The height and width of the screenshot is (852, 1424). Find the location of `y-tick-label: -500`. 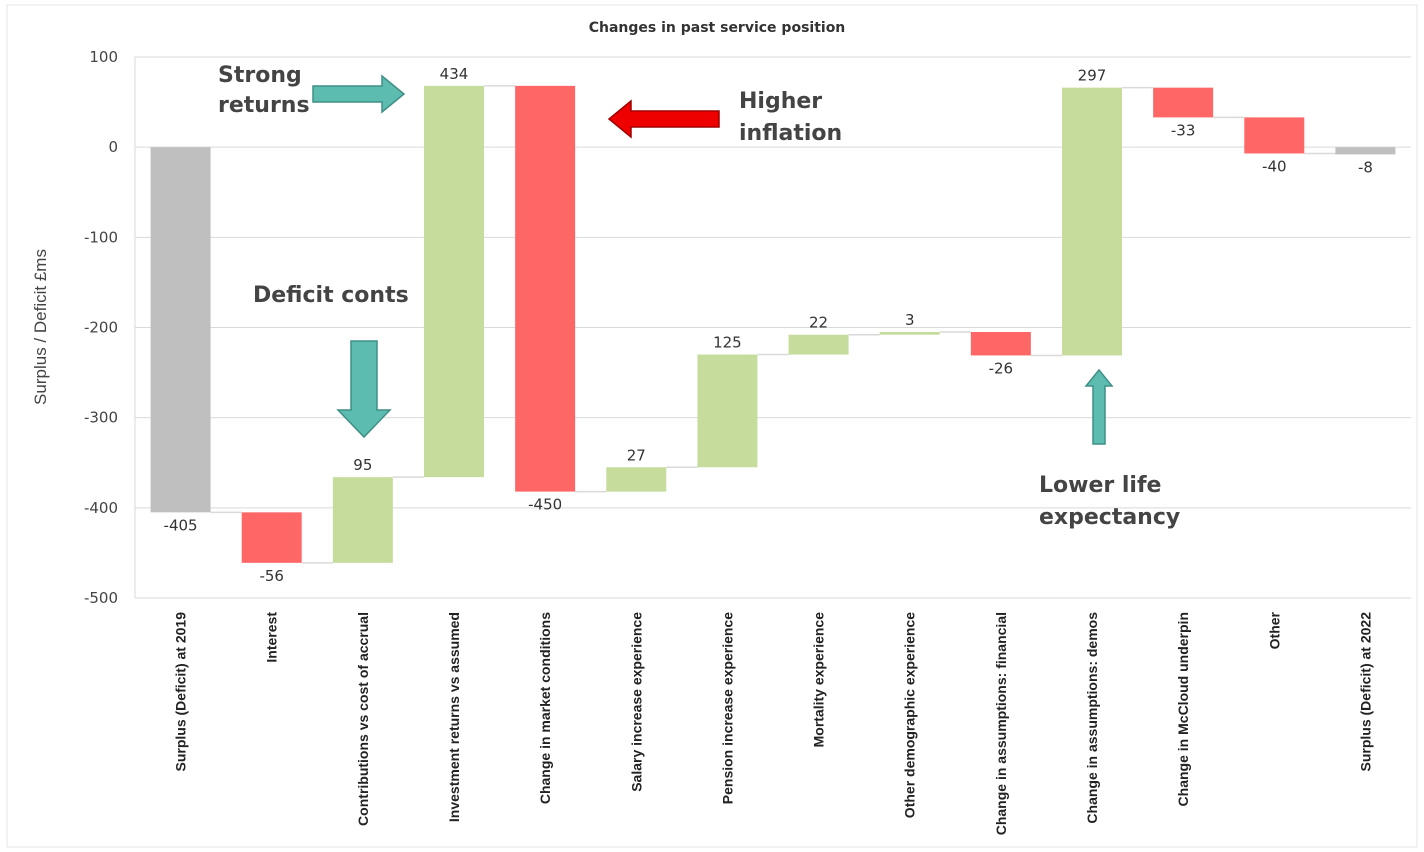

y-tick-label: -500 is located at coordinates (101, 598).